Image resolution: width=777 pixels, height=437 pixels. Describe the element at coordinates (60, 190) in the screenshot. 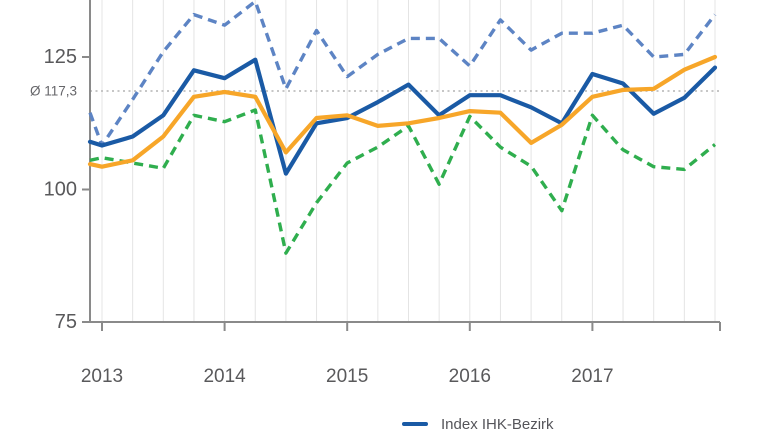

I see `y-tick-label: 100` at that location.